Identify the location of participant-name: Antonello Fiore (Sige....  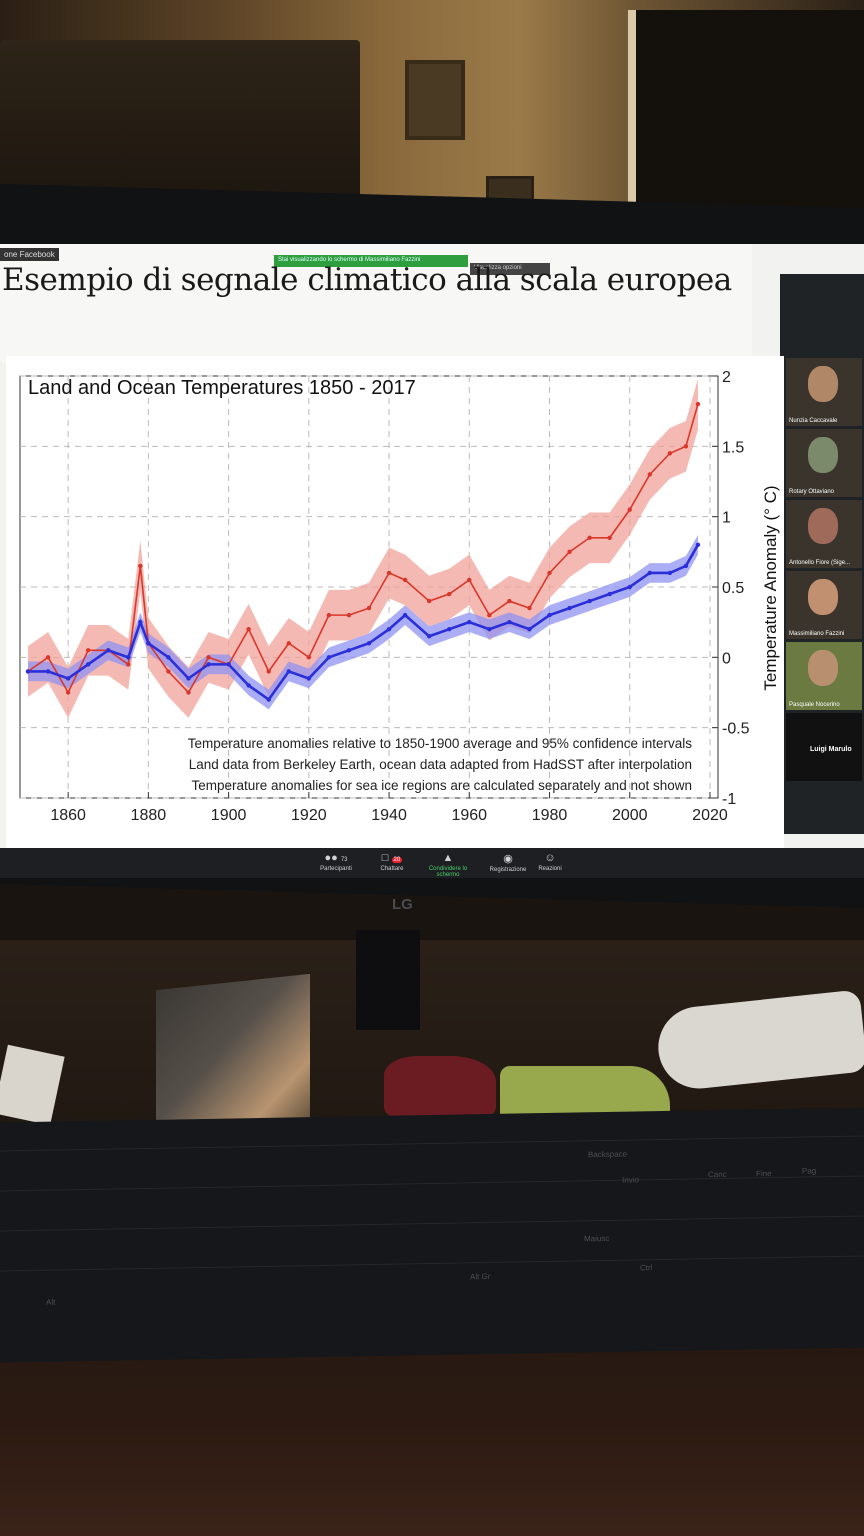
(820, 563).